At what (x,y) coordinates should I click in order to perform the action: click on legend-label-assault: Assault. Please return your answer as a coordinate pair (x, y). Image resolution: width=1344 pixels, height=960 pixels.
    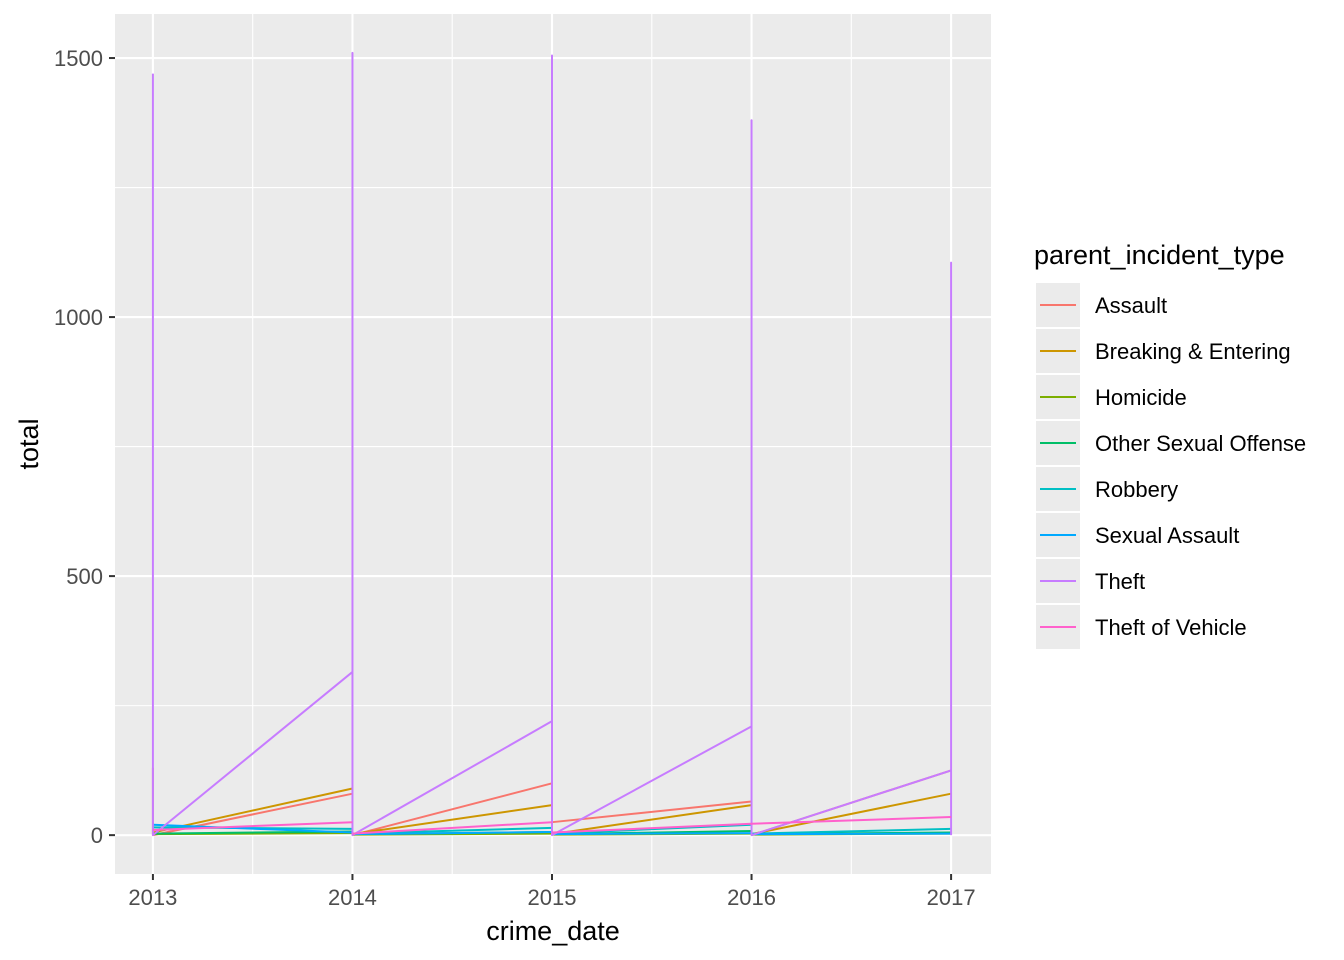
    Looking at the image, I should click on (1131, 305).